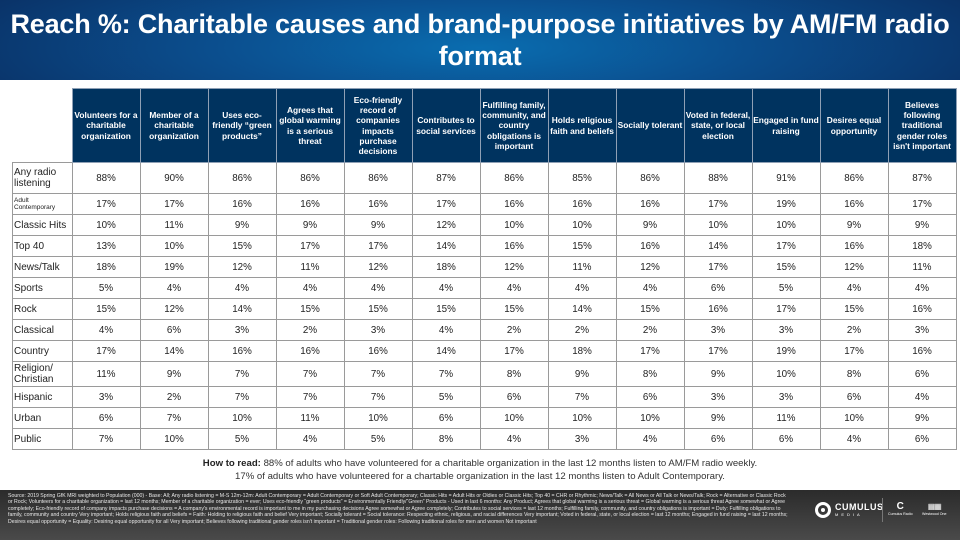 The width and height of the screenshot is (960, 540). What do you see at coordinates (900, 514) in the screenshot?
I see `cumulus-radio-text: Cumulus Radio` at bounding box center [900, 514].